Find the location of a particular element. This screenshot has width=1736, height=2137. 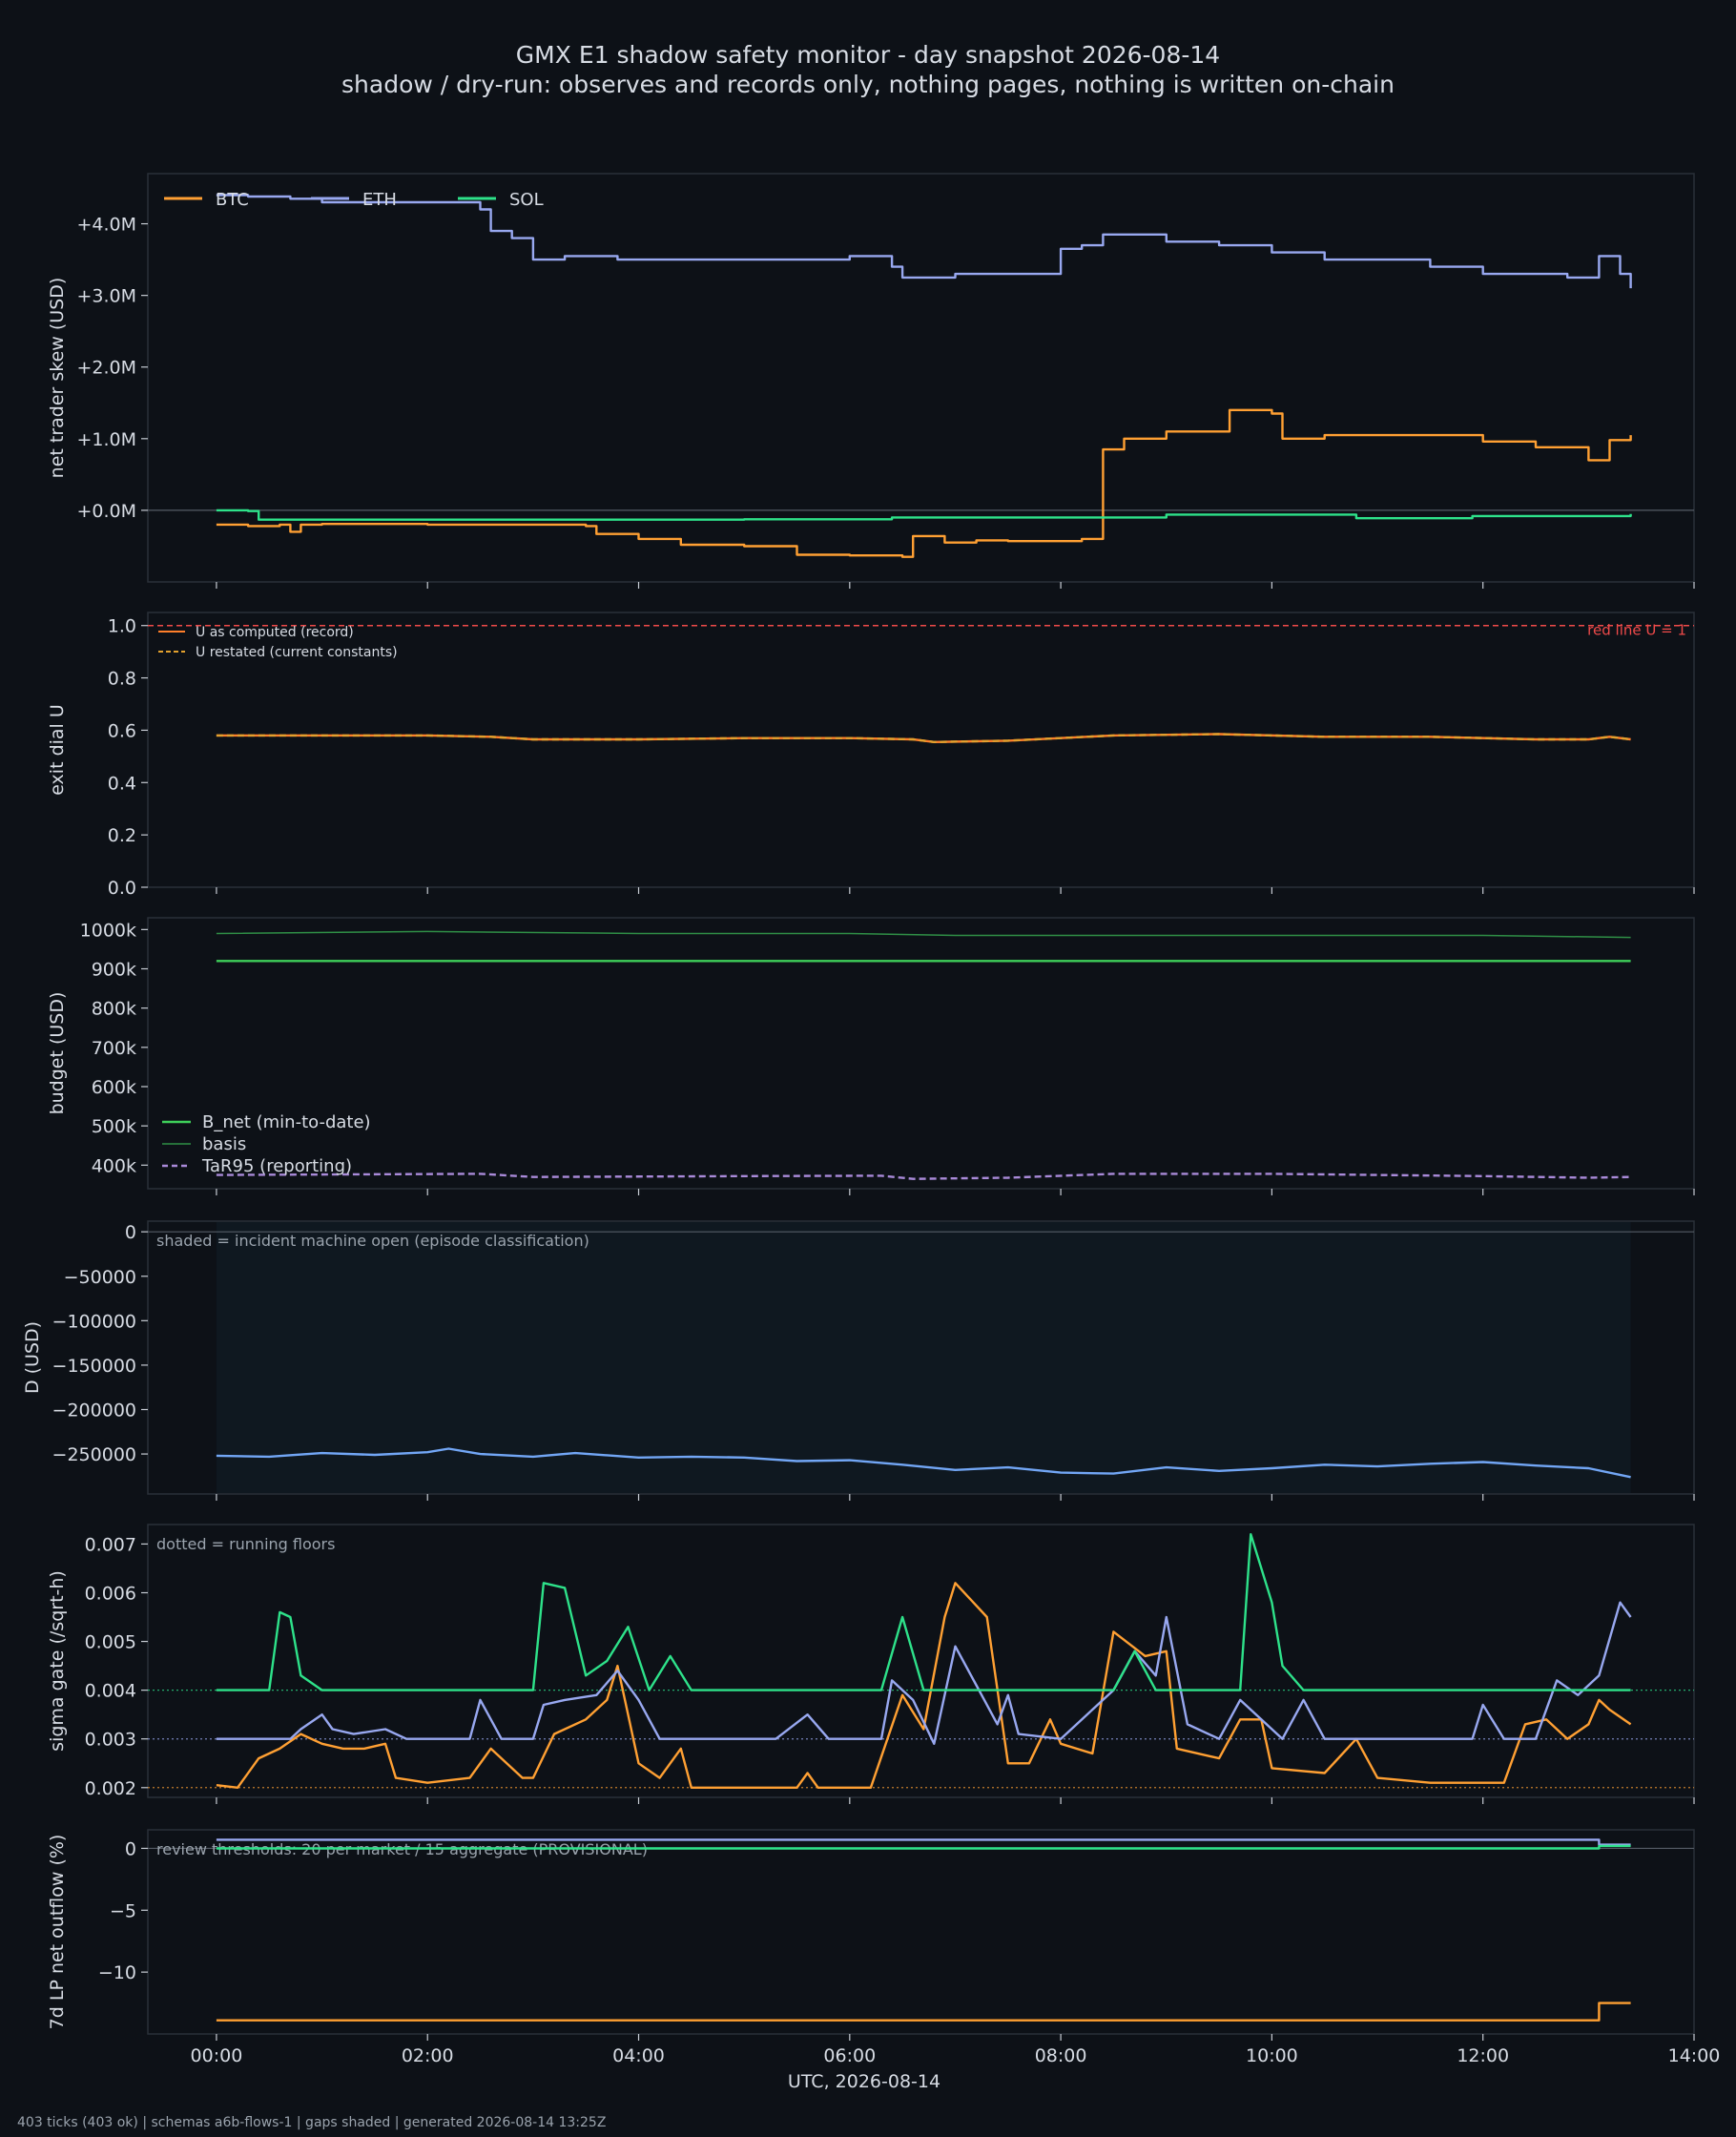

y-tick-label: −10 is located at coordinates (117, 1972).